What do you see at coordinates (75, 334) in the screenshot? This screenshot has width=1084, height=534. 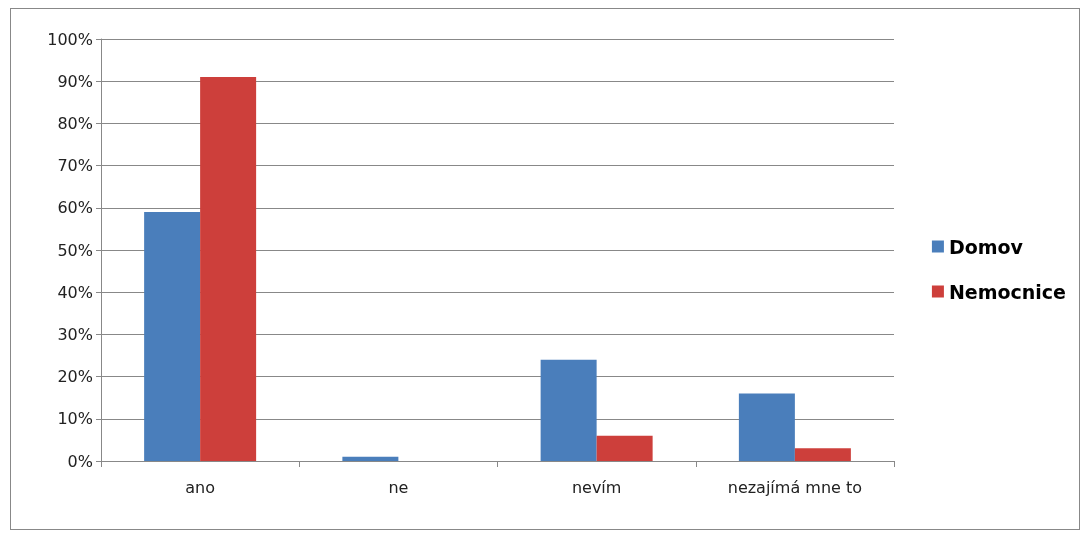 I see `y-tick-label: 30%` at bounding box center [75, 334].